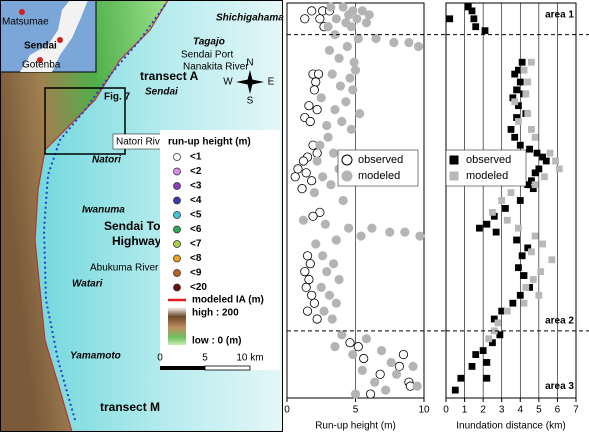 This screenshot has height=432, width=589. Describe the element at coordinates (379, 176) in the screenshot. I see `legend-label: modeled` at that location.